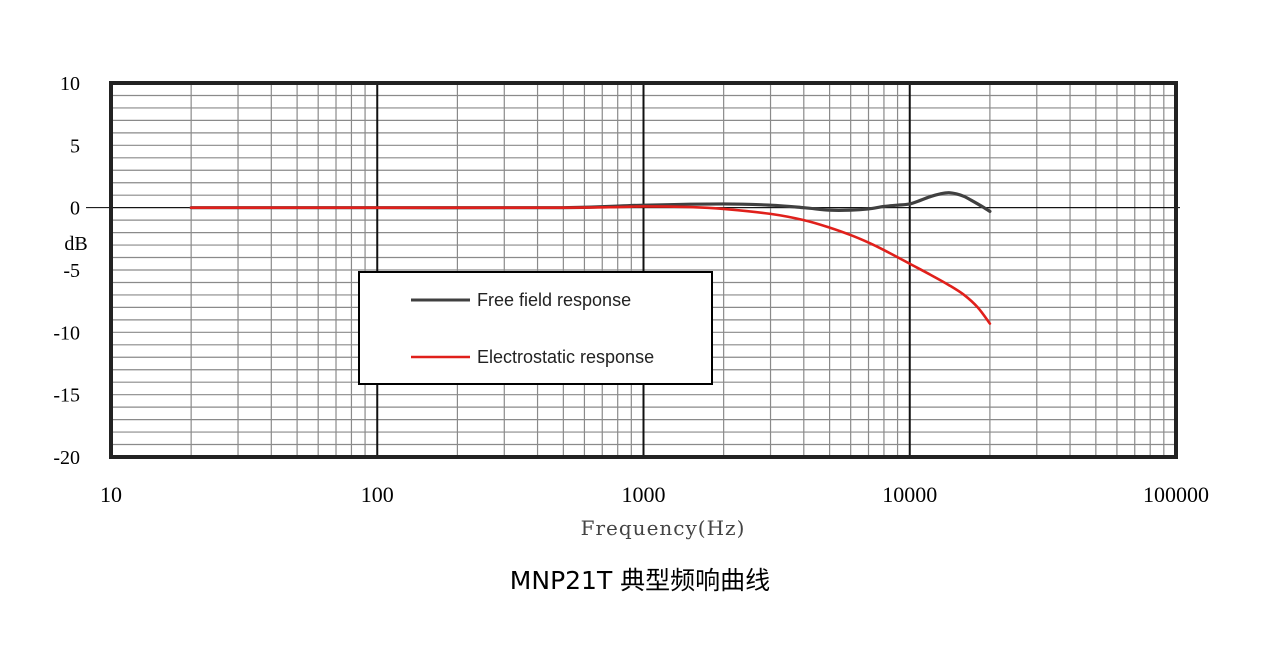 The height and width of the screenshot is (664, 1280). I want to click on legend-label-free-field: Free field response, so click(554, 300).